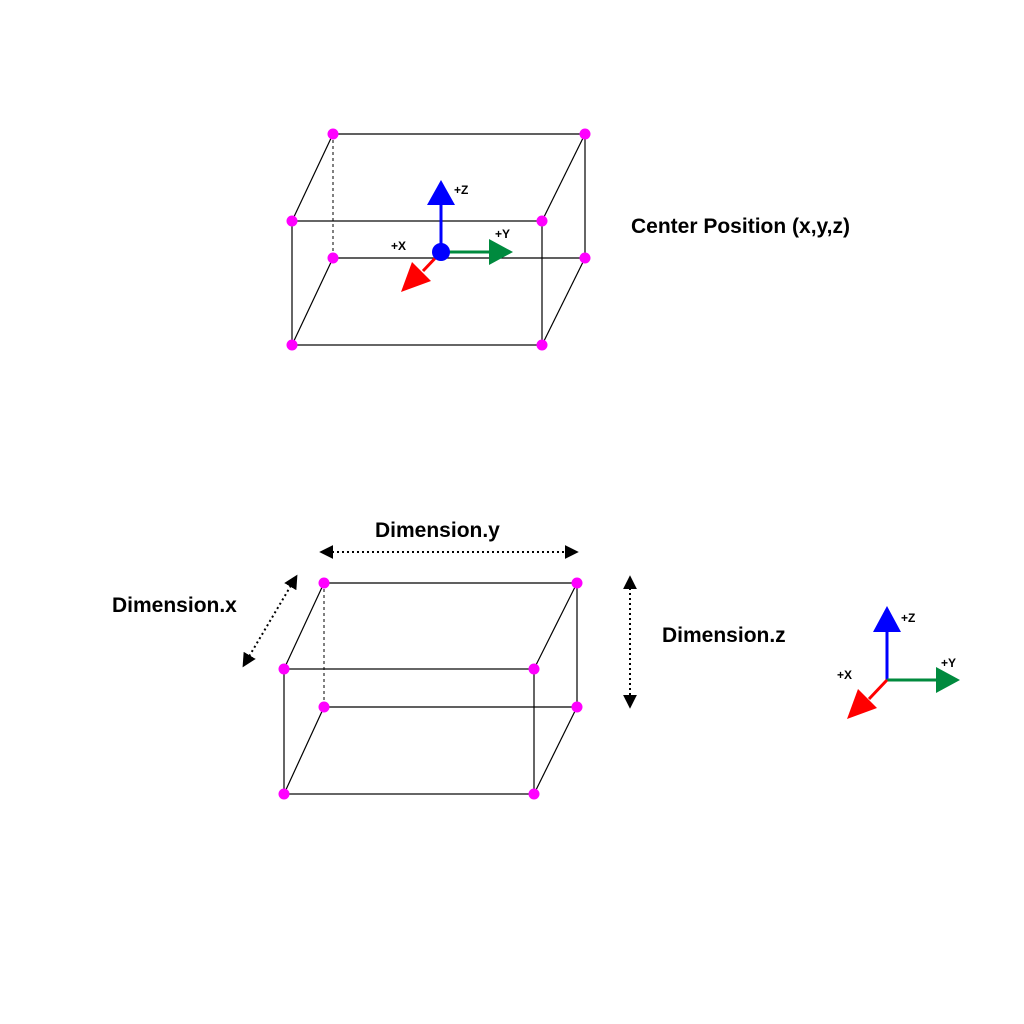  What do you see at coordinates (878, 689) in the screenshot?
I see `x-axis-line` at bounding box center [878, 689].